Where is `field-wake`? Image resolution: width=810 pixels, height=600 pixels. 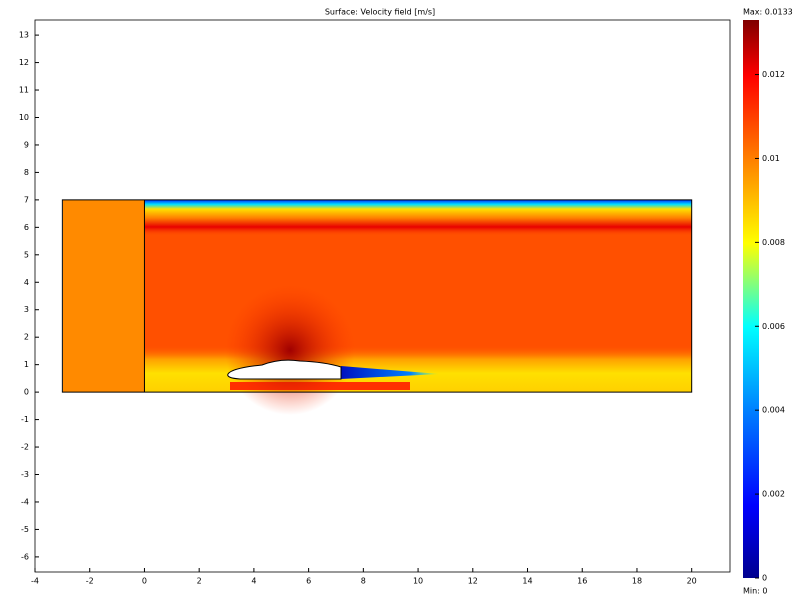 field-wake is located at coordinates (390, 372).